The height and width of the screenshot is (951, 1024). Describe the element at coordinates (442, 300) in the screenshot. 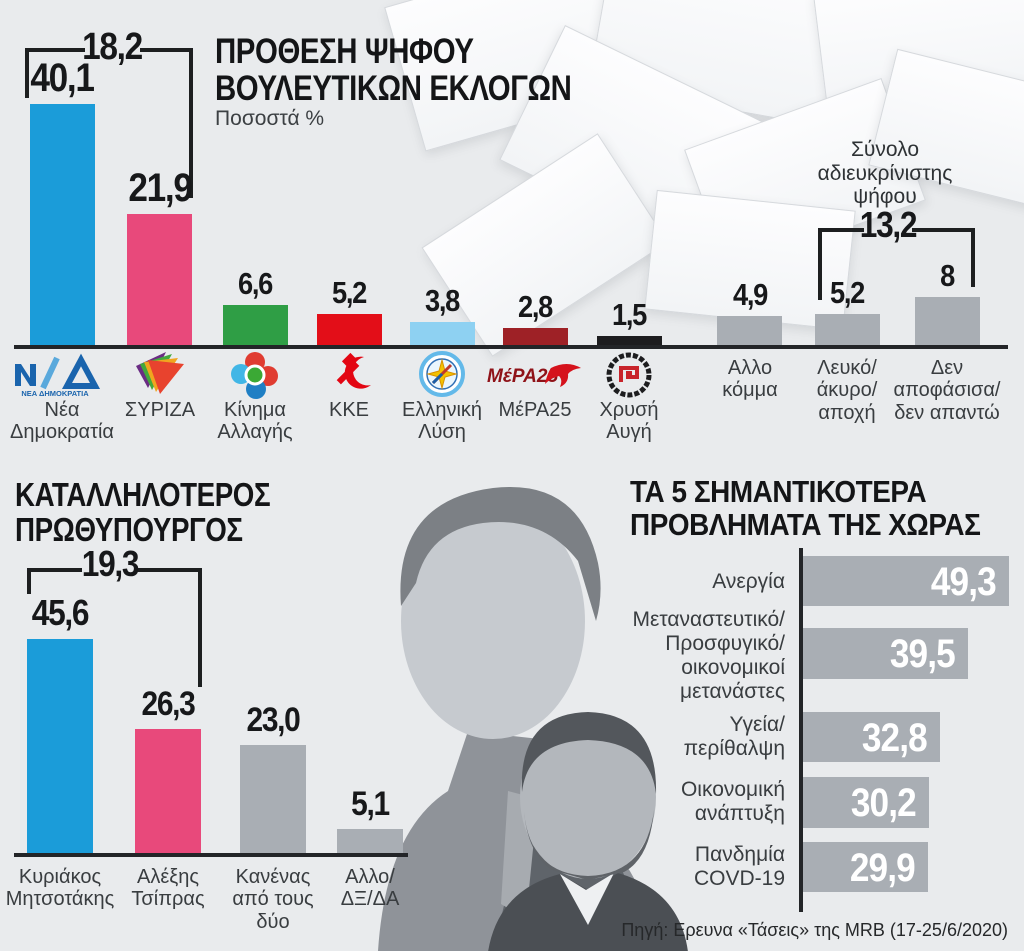

I see `vote-value: 3,8` at that location.